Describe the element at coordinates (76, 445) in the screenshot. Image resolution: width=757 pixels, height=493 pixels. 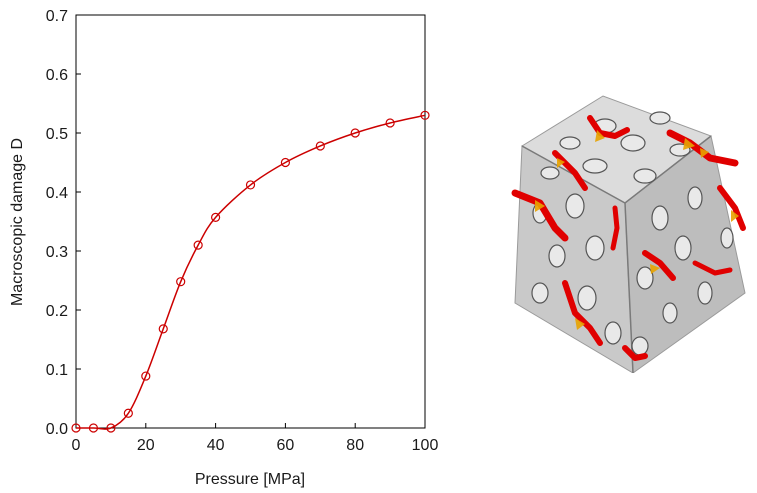
I see `x-tick-label: 0` at that location.